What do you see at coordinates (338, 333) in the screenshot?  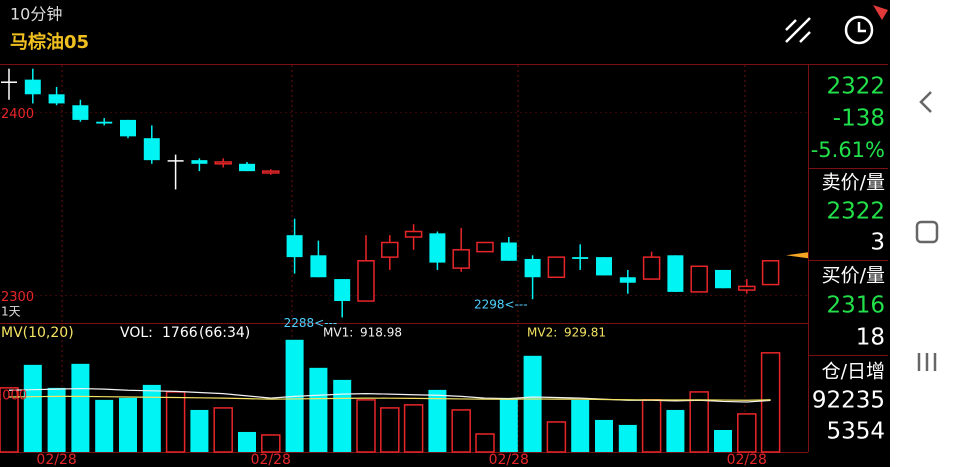 I see `legend-name: MV1:` at bounding box center [338, 333].